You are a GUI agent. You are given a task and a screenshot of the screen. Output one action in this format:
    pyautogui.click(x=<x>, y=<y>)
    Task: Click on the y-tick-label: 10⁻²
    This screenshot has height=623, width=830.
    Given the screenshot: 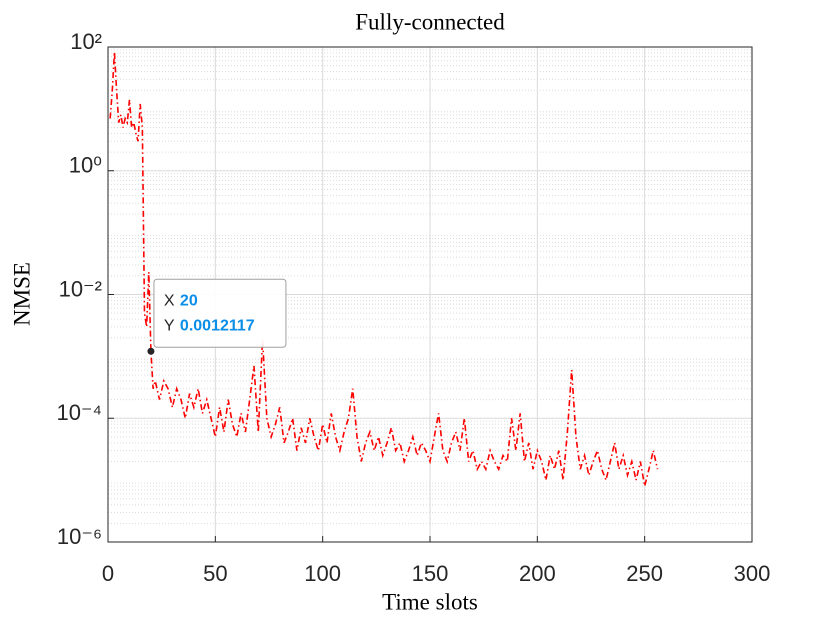 What is the action you would take?
    pyautogui.click(x=80, y=288)
    